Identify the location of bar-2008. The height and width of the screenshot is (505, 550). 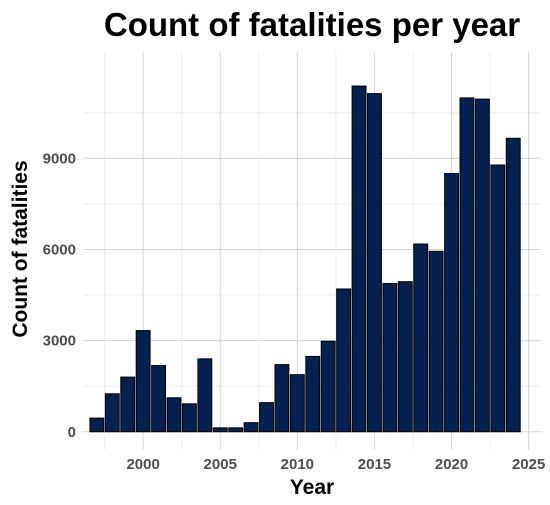
(266, 417).